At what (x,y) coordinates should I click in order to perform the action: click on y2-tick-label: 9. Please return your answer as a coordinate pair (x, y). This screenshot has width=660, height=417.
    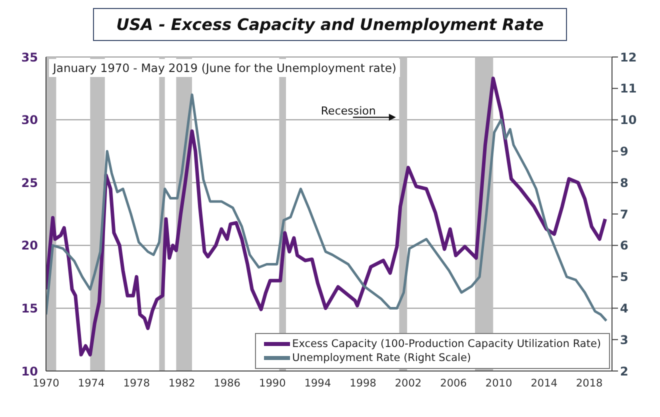
    Looking at the image, I should click on (624, 151).